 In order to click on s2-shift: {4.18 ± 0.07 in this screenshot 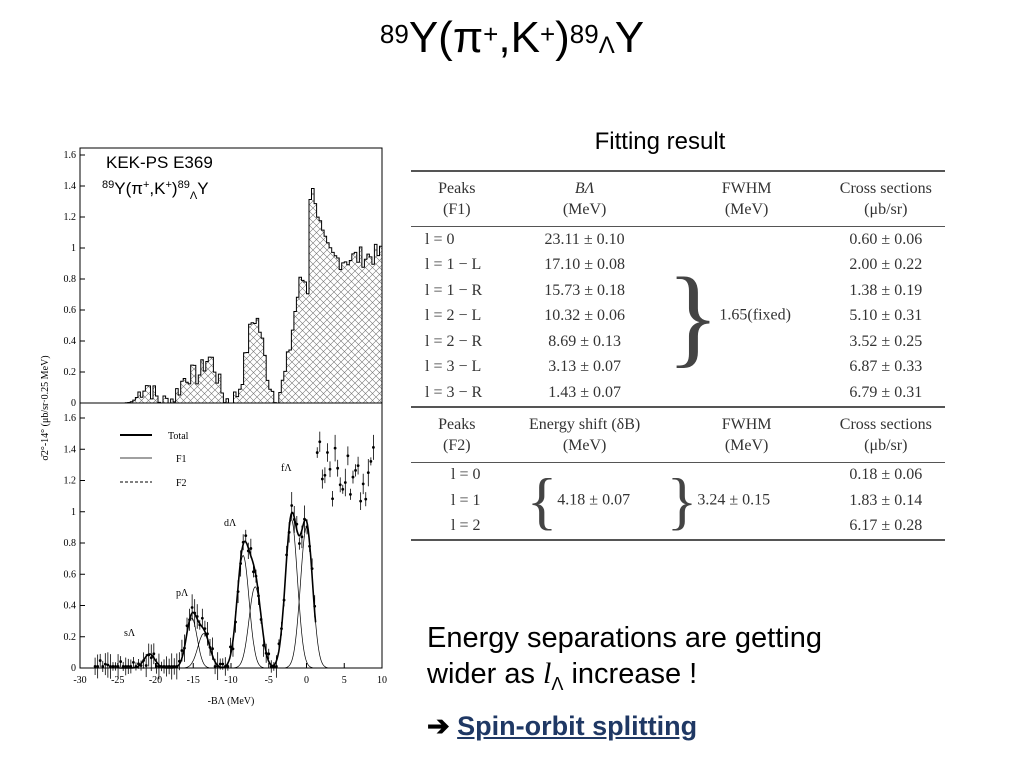, I will do `click(578, 500)`.